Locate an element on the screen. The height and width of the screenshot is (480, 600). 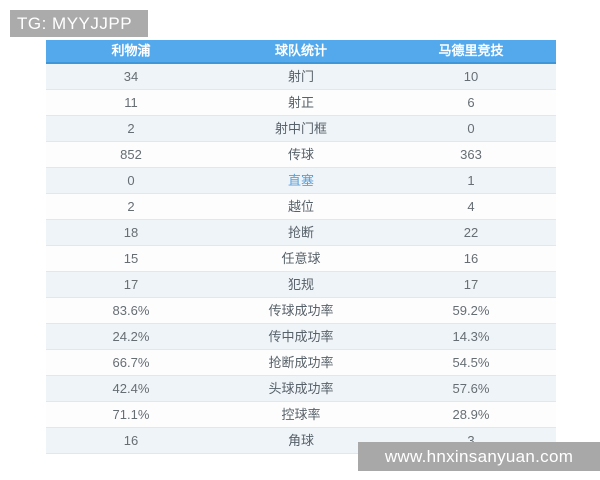
home-value: 71.1% is located at coordinates (131, 414).